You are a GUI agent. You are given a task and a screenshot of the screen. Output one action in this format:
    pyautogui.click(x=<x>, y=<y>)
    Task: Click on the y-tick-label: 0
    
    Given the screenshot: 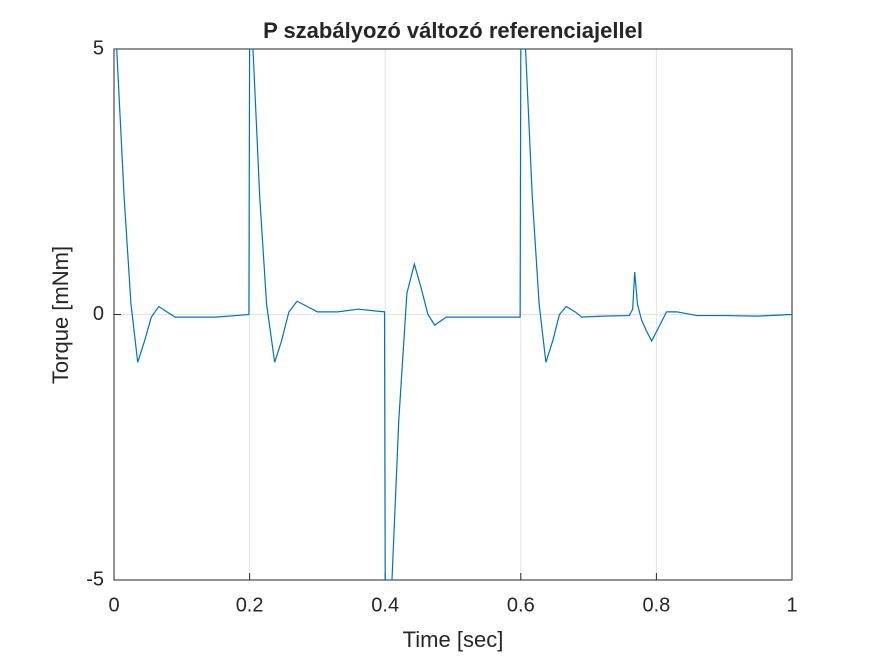 What is the action you would take?
    pyautogui.click(x=98, y=314)
    